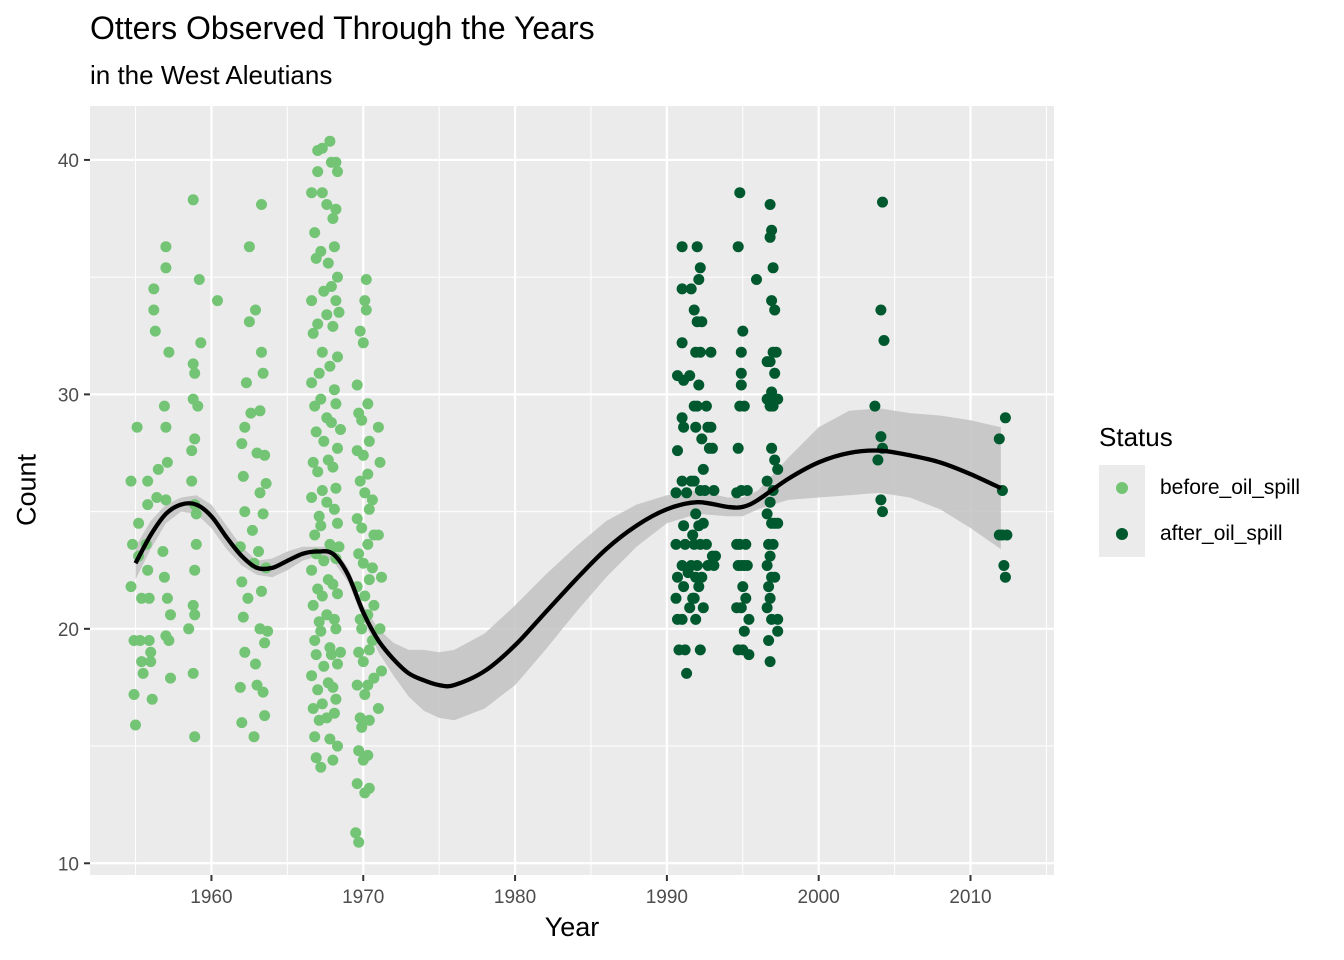 The image size is (1344, 960). I want to click on y-tick-label: 20, so click(68, 630).